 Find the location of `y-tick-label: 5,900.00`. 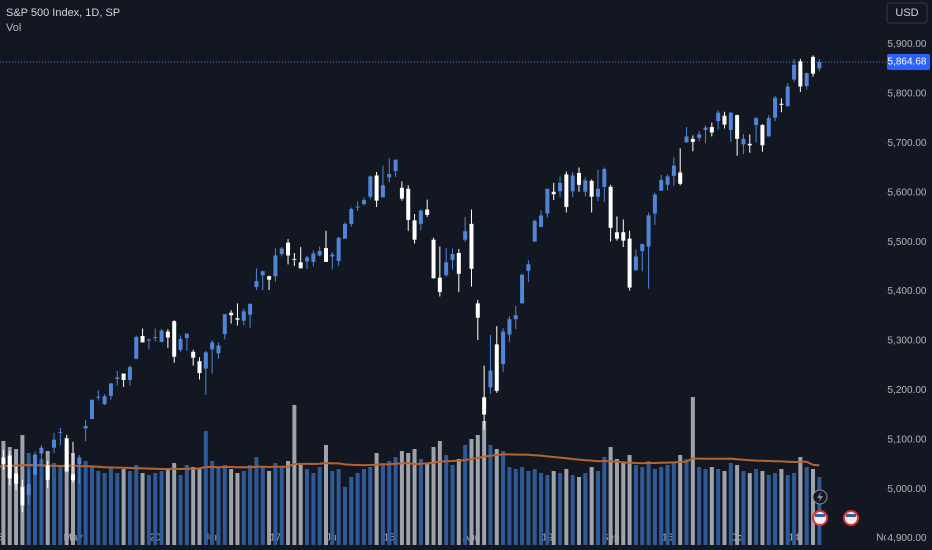

y-tick-label: 5,900.00 is located at coordinates (907, 44).